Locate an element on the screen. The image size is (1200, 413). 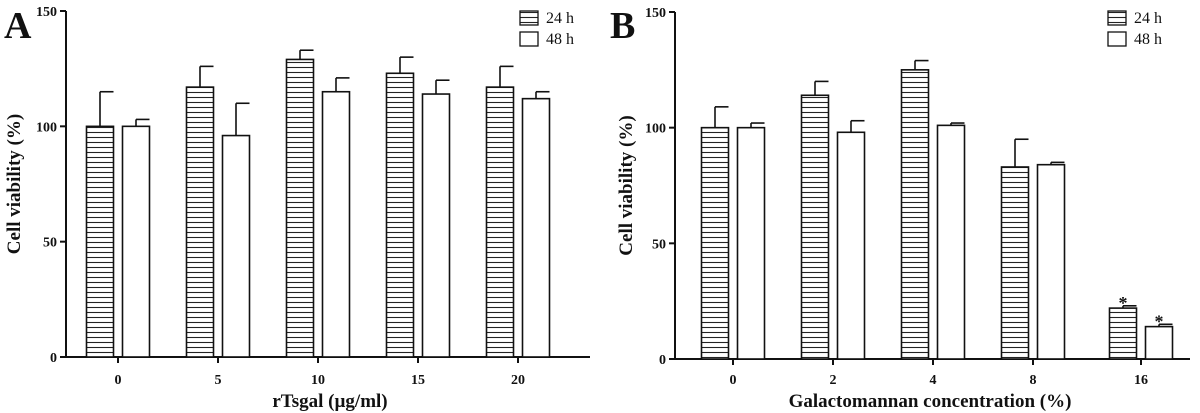
x-tick-label: 4 is located at coordinates (933, 380).